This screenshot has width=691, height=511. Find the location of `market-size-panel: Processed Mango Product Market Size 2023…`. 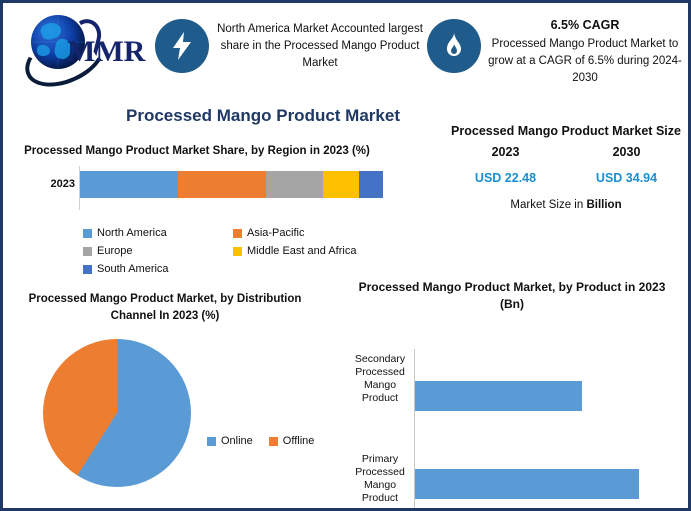

market-size-panel: Processed Mango Product Market Size 2023… is located at coordinates (566, 167).